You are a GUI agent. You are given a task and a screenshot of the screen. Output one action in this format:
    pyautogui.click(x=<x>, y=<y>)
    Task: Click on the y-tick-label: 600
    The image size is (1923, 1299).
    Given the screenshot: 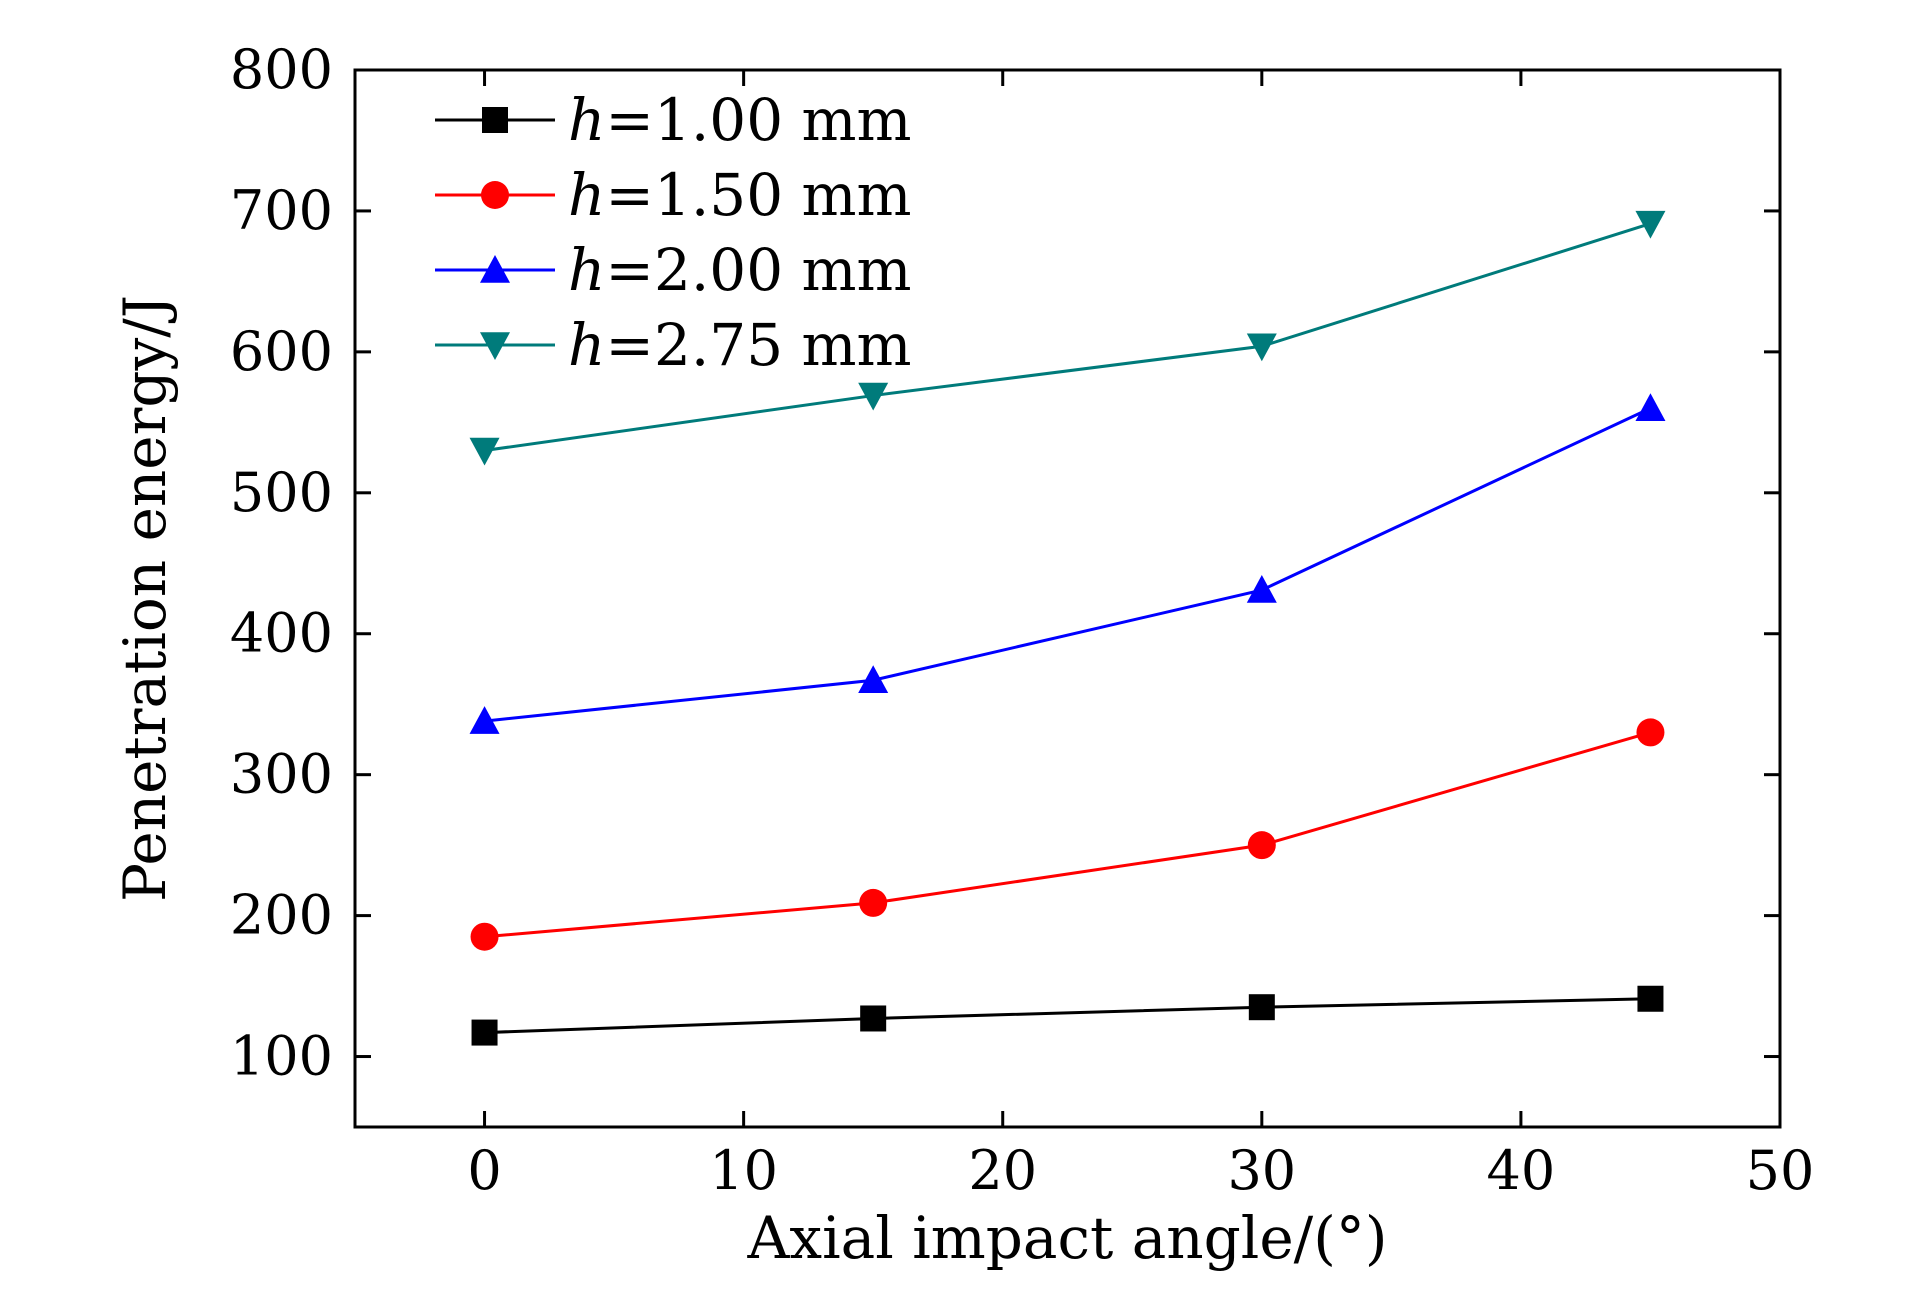 What is the action you would take?
    pyautogui.click(x=281, y=351)
    